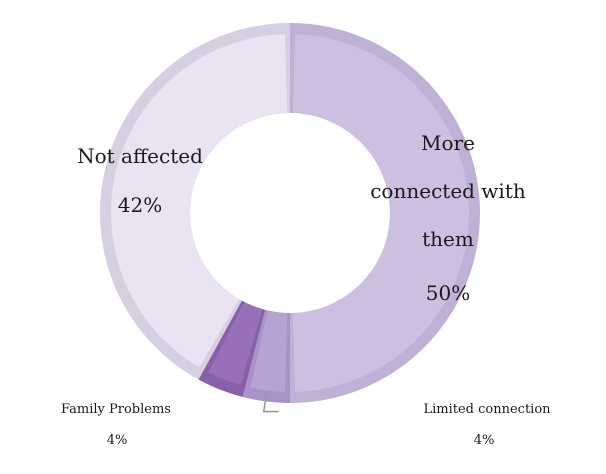 This screenshot has height=474, width=606. What do you see at coordinates (235, 343) in the screenshot?
I see `slice-family-problems` at bounding box center [235, 343].